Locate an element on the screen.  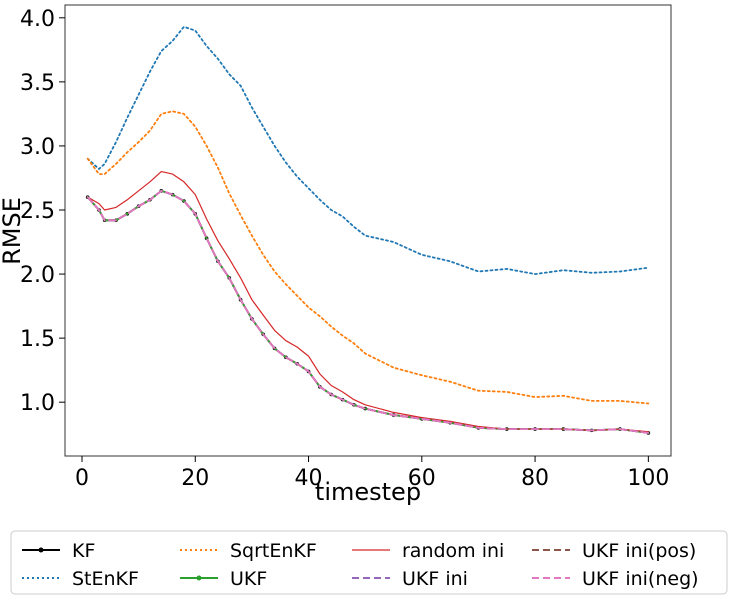
legend-label-kf: KF is located at coordinates (83, 551).